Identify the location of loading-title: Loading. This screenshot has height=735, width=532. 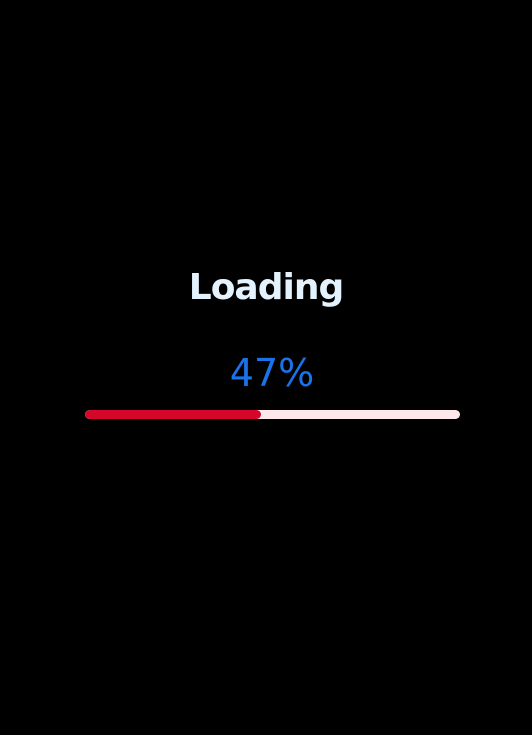
(266, 287).